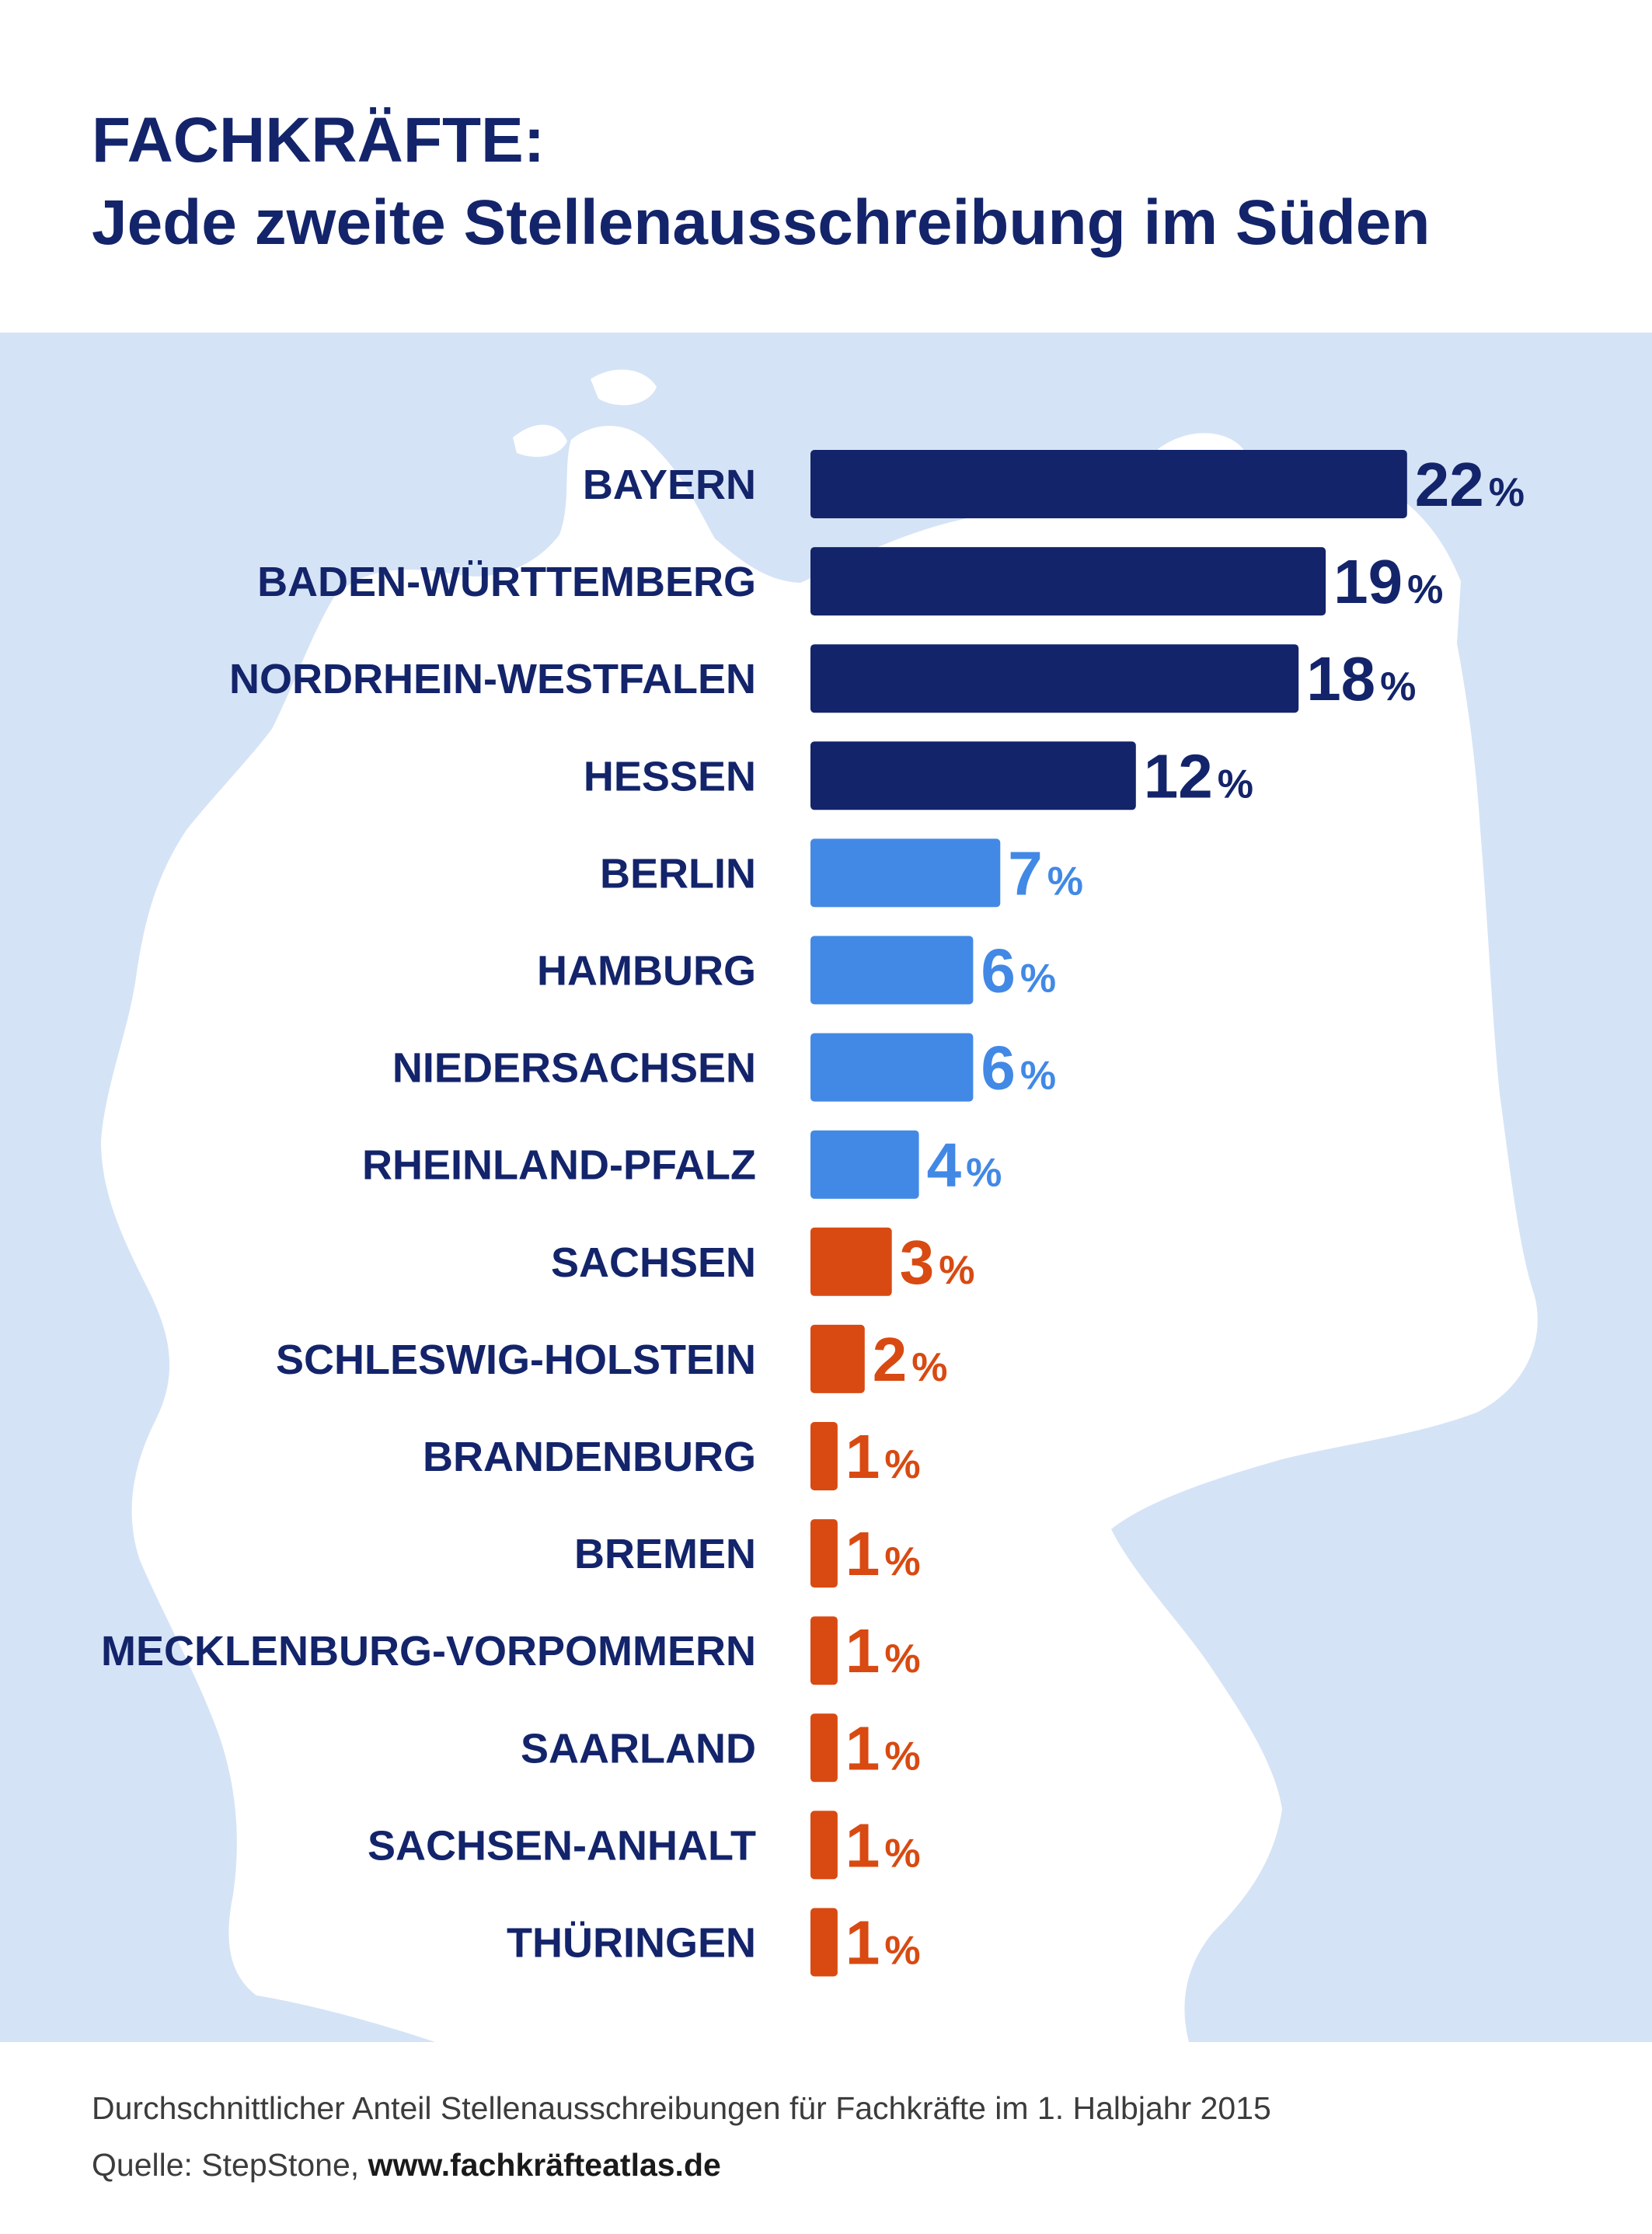 This screenshot has width=1652, height=2234. I want to click on value-label: 3%, so click(937, 1262).